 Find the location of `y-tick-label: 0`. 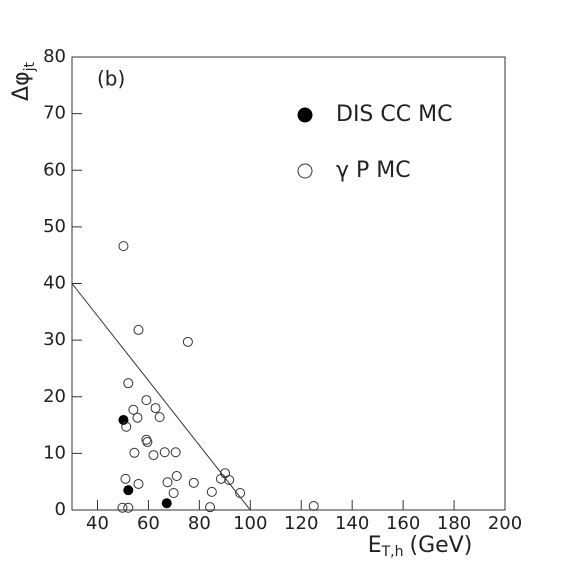

y-tick-label: 0 is located at coordinates (60, 509).